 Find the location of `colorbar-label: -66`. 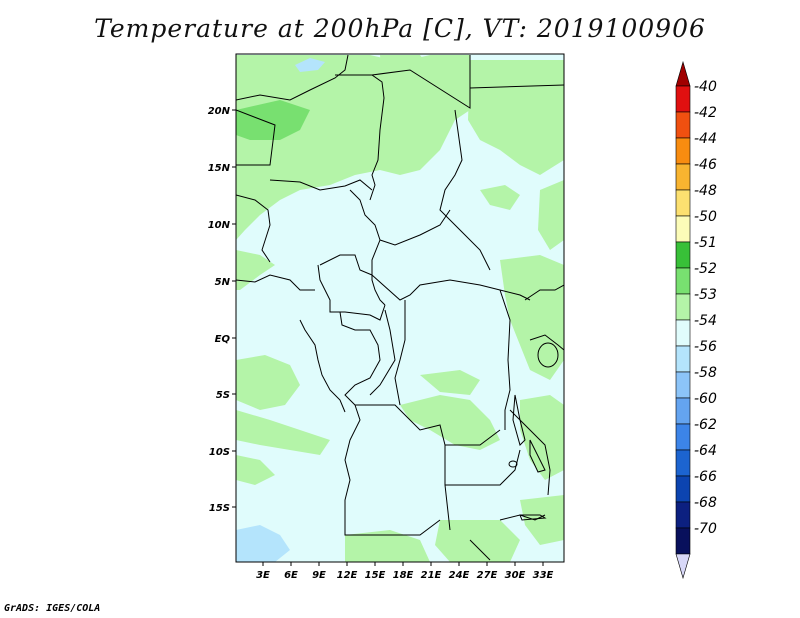

colorbar-label: -66 is located at coordinates (705, 477).